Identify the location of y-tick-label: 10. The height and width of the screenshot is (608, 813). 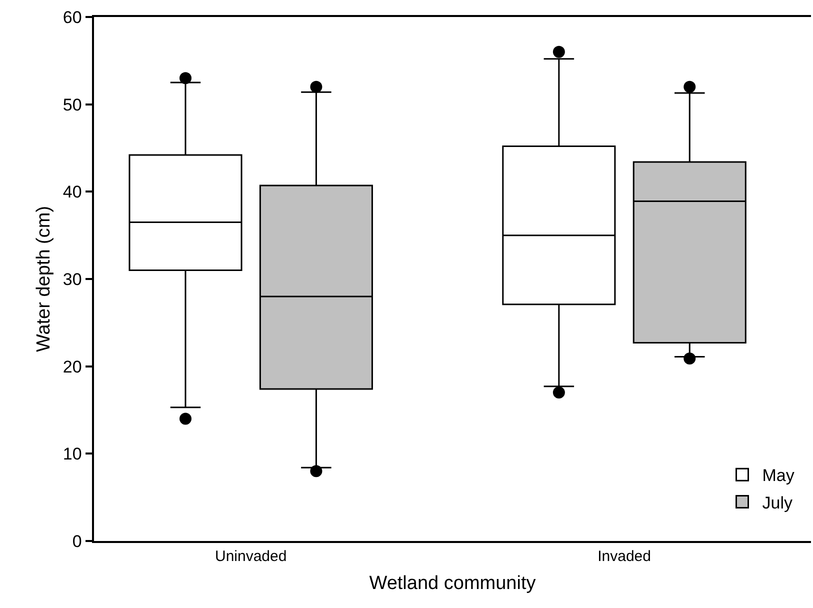
(72, 454).